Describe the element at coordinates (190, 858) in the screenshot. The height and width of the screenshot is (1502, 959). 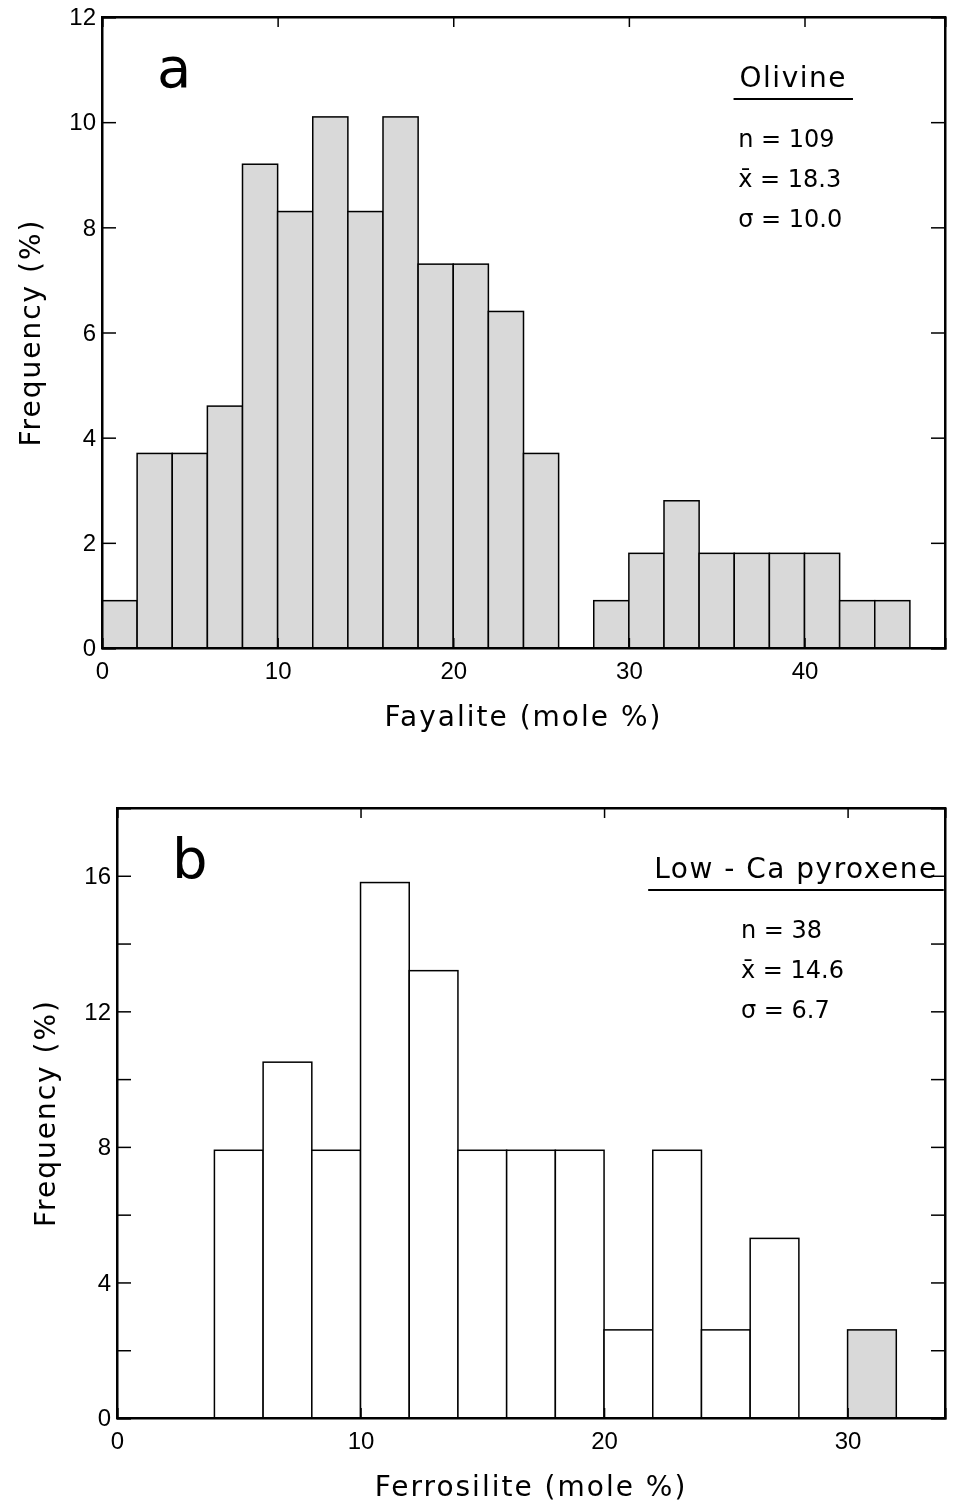
I see `chart-title: b` at that location.